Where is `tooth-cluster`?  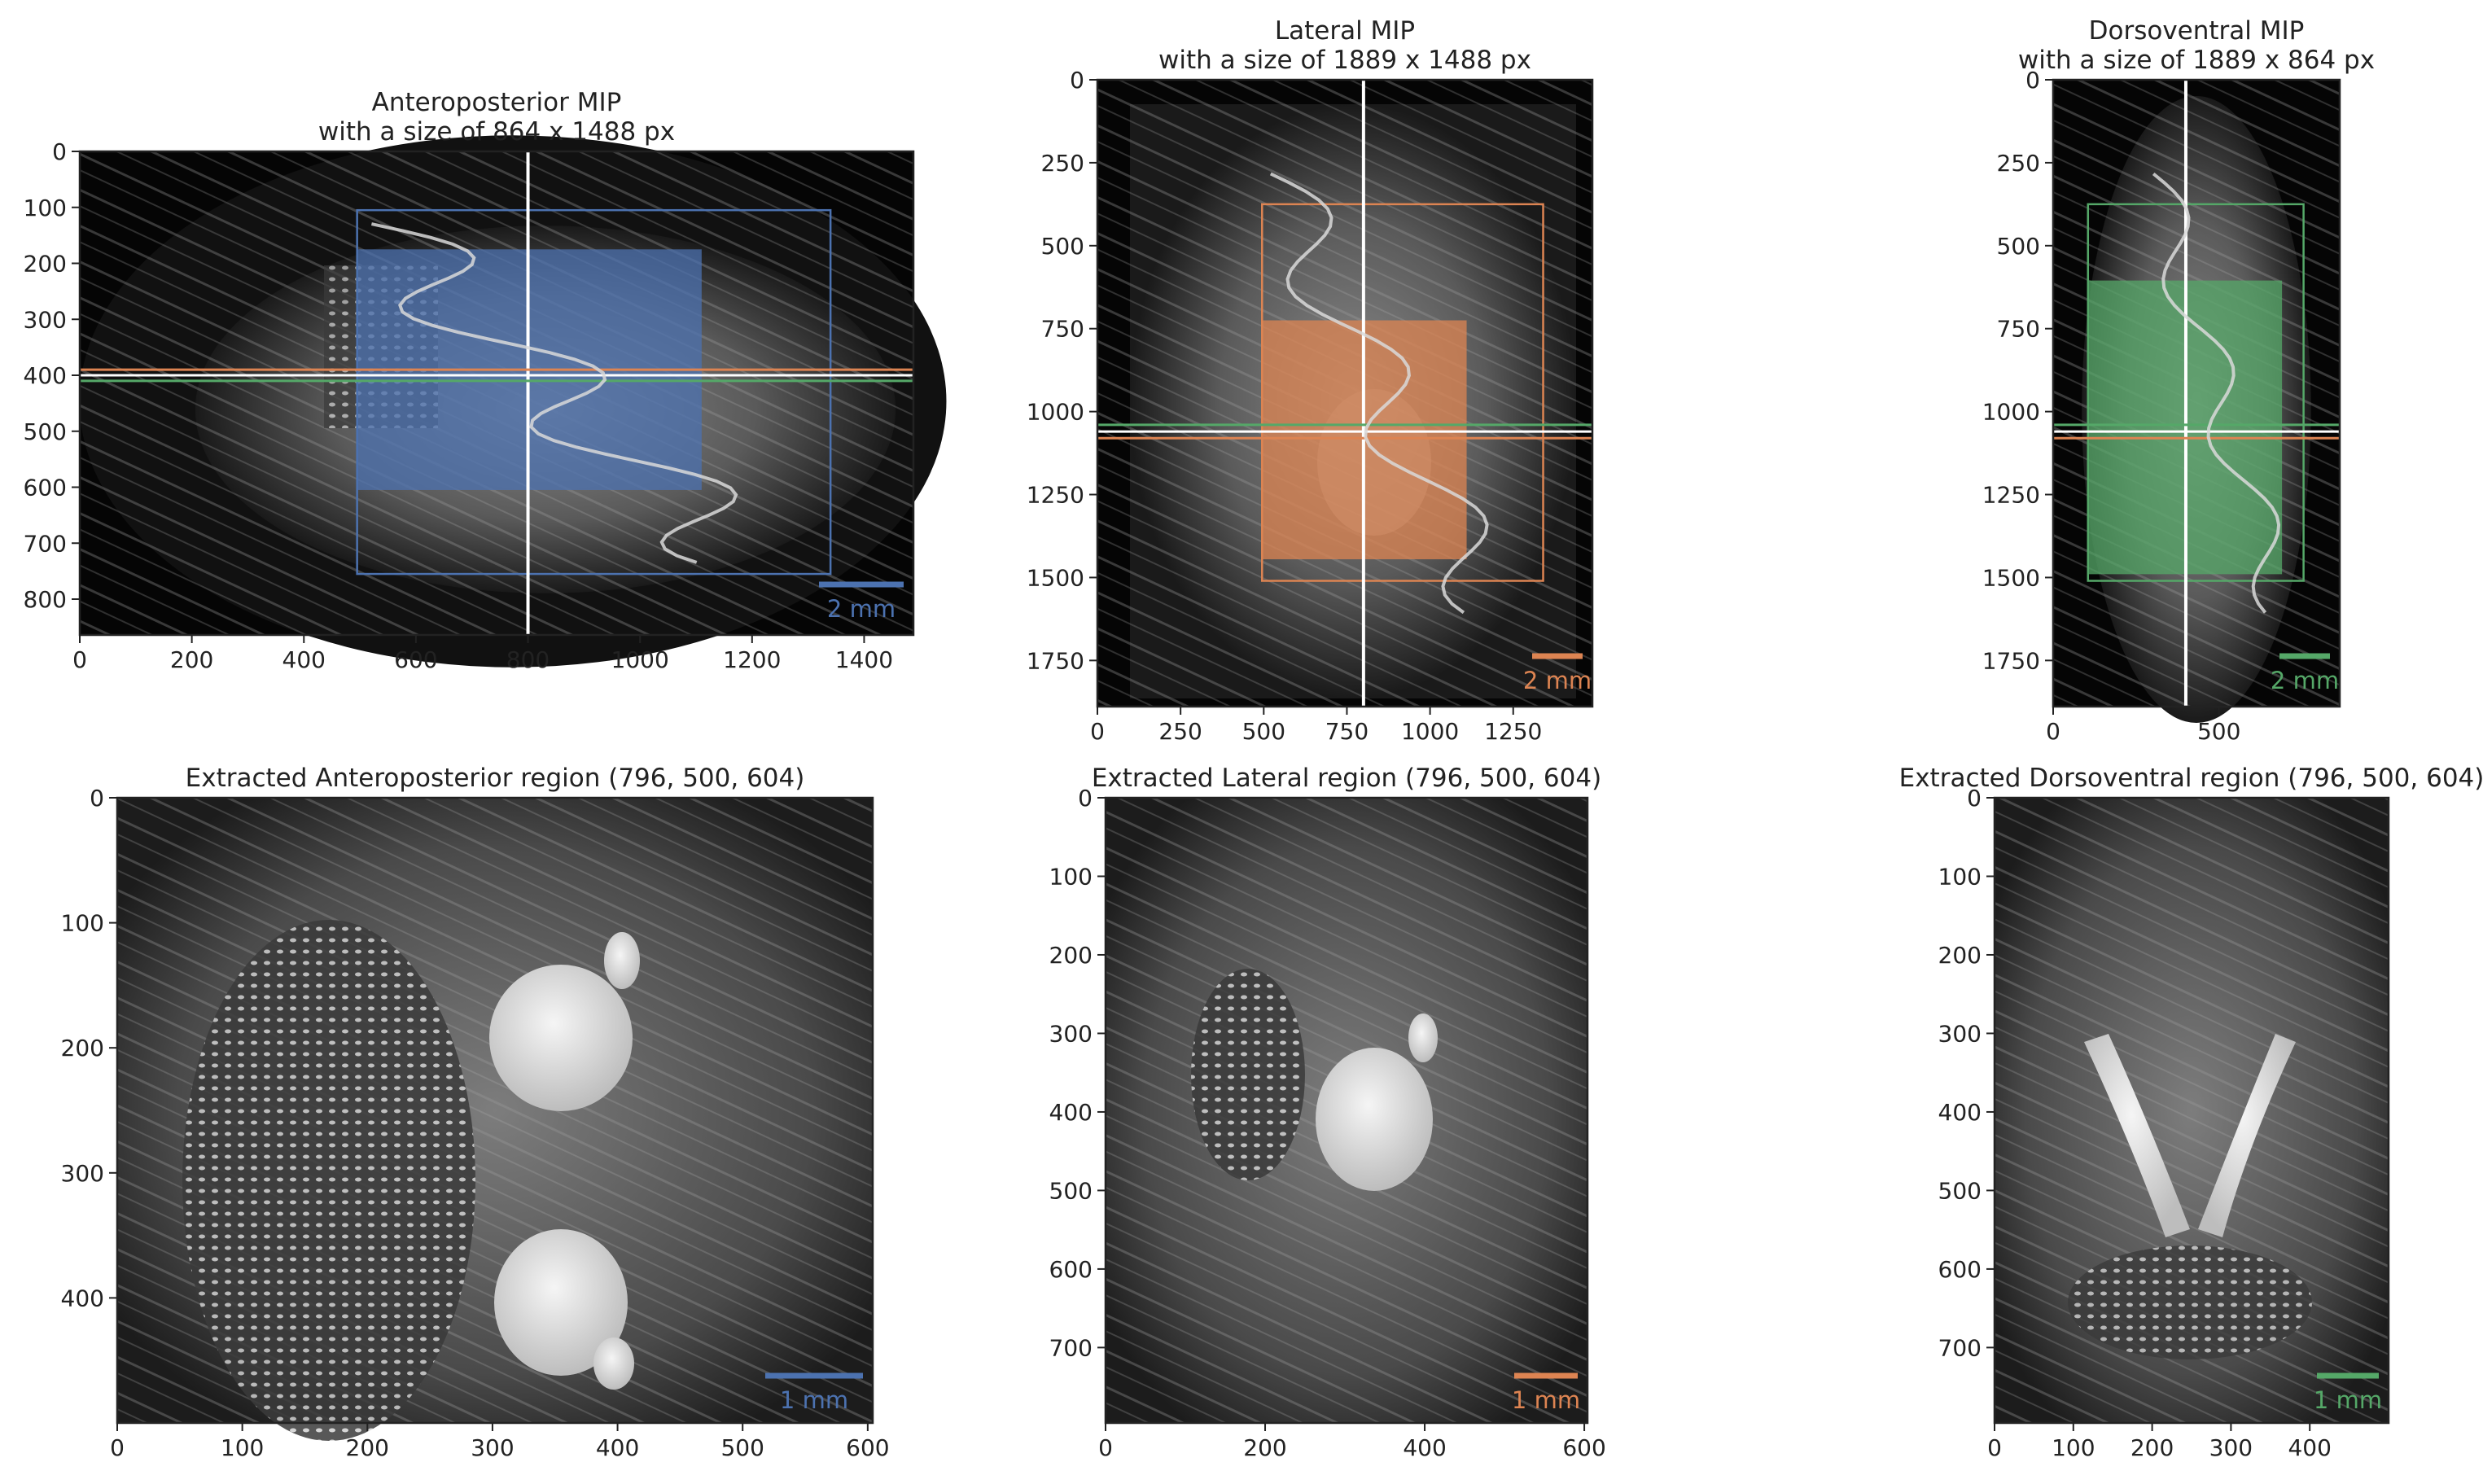
tooth-cluster is located at coordinates (1248, 1074).